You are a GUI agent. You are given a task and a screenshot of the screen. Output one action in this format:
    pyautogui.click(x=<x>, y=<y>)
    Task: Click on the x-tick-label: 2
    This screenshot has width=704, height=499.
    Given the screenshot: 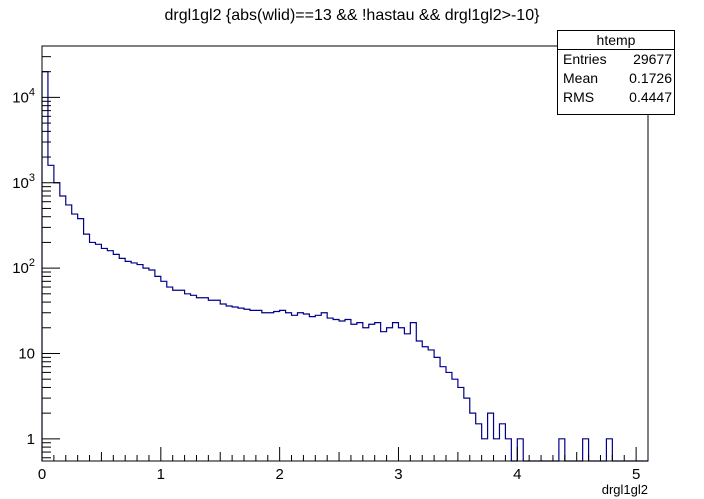 What is the action you would take?
    pyautogui.click(x=279, y=474)
    